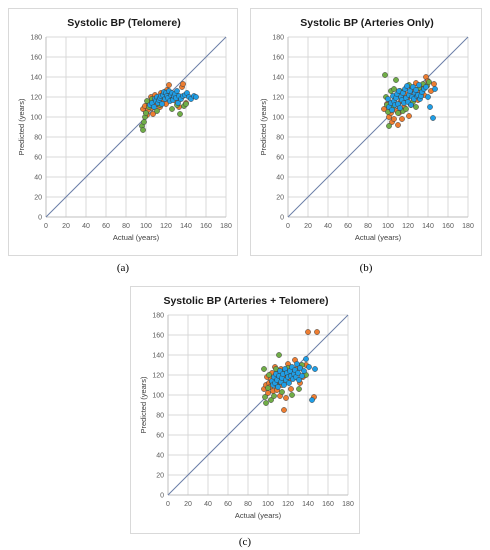 The height and width of the screenshot is (550, 490). Describe the element at coordinates (160, 436) in the screenshot. I see `y-tick-label: 60` at that location.